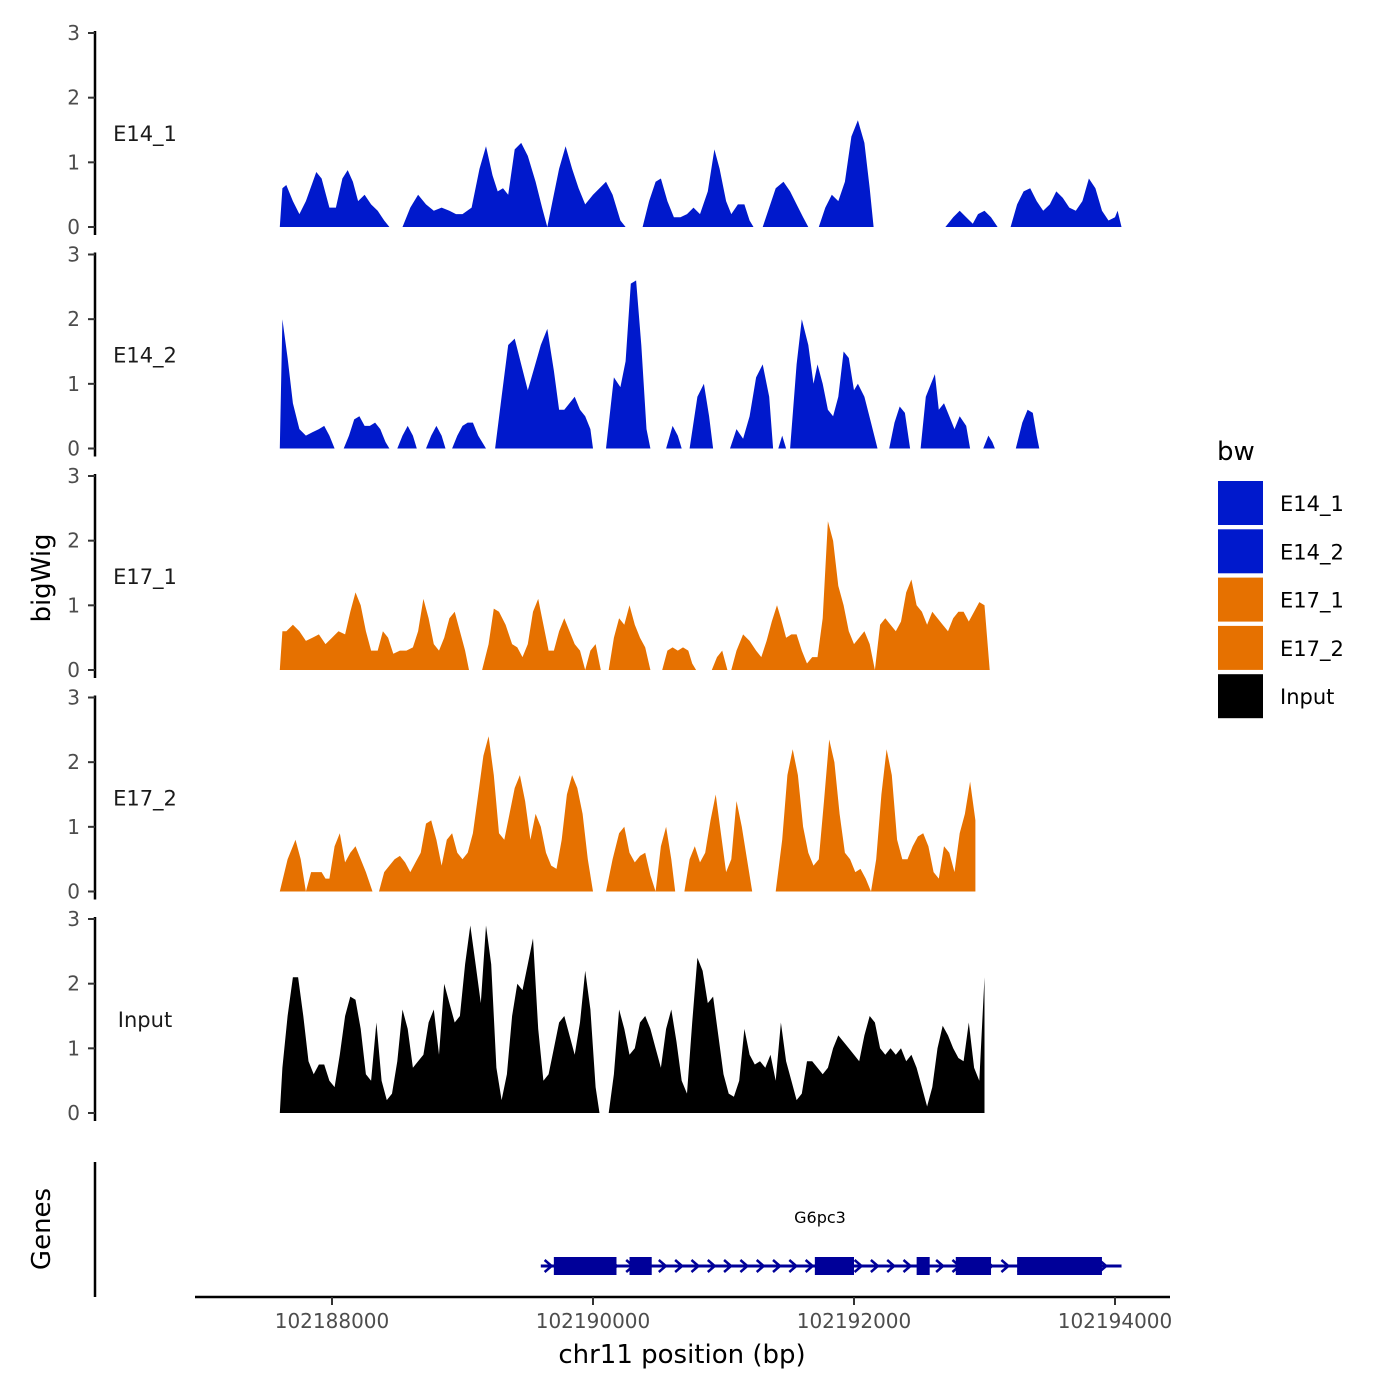 This screenshot has height=1400, width=1400. What do you see at coordinates (681, 1355) in the screenshot?
I see `x-axis-title: chr11 position (bp)` at bounding box center [681, 1355].